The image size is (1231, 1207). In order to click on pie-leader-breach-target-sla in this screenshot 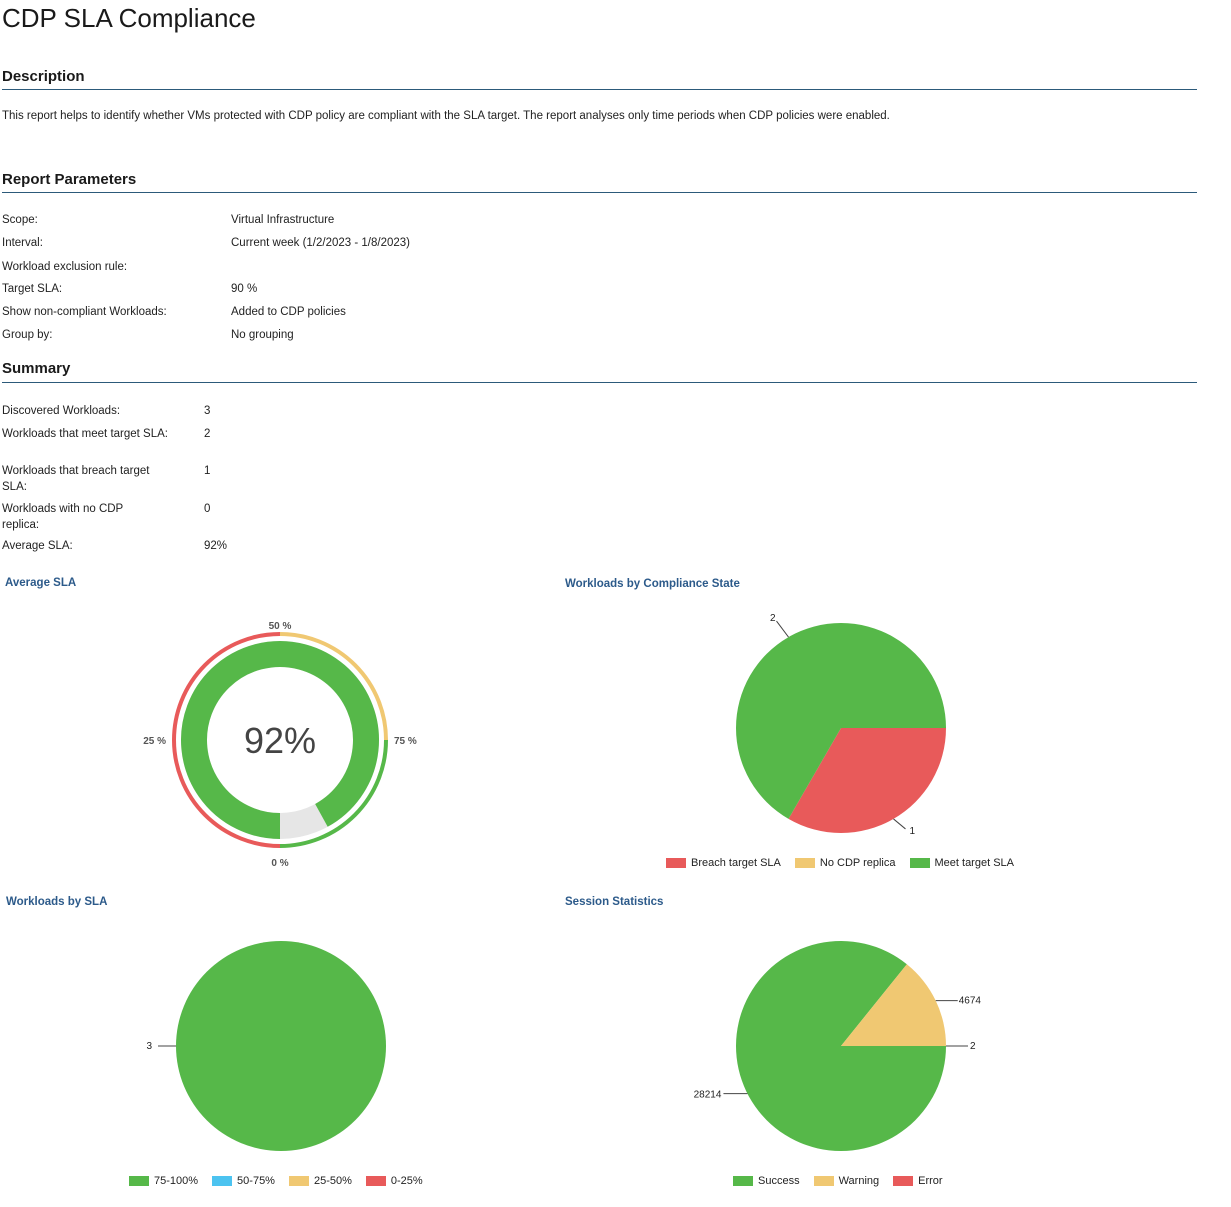, I will do `click(899, 824)`.